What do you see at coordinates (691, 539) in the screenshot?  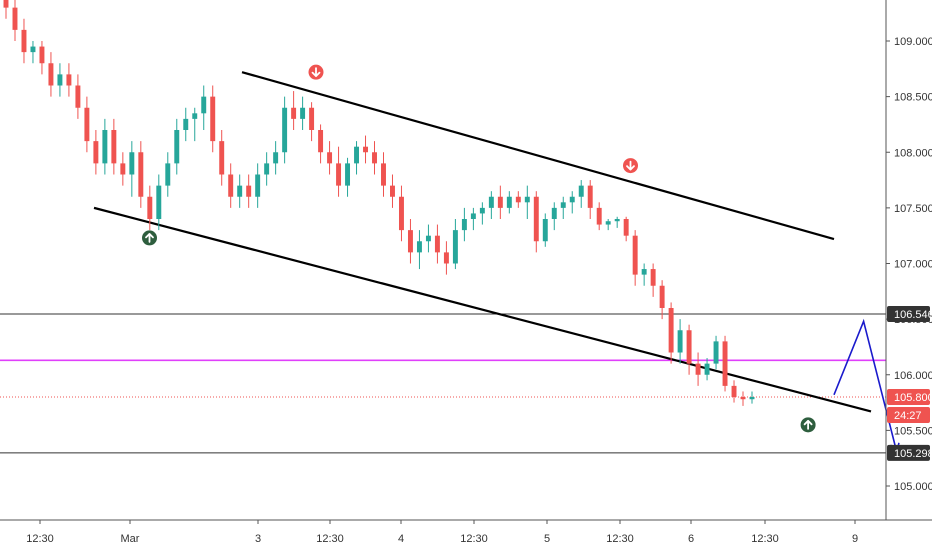 I see `x-tick-label: 6` at bounding box center [691, 539].